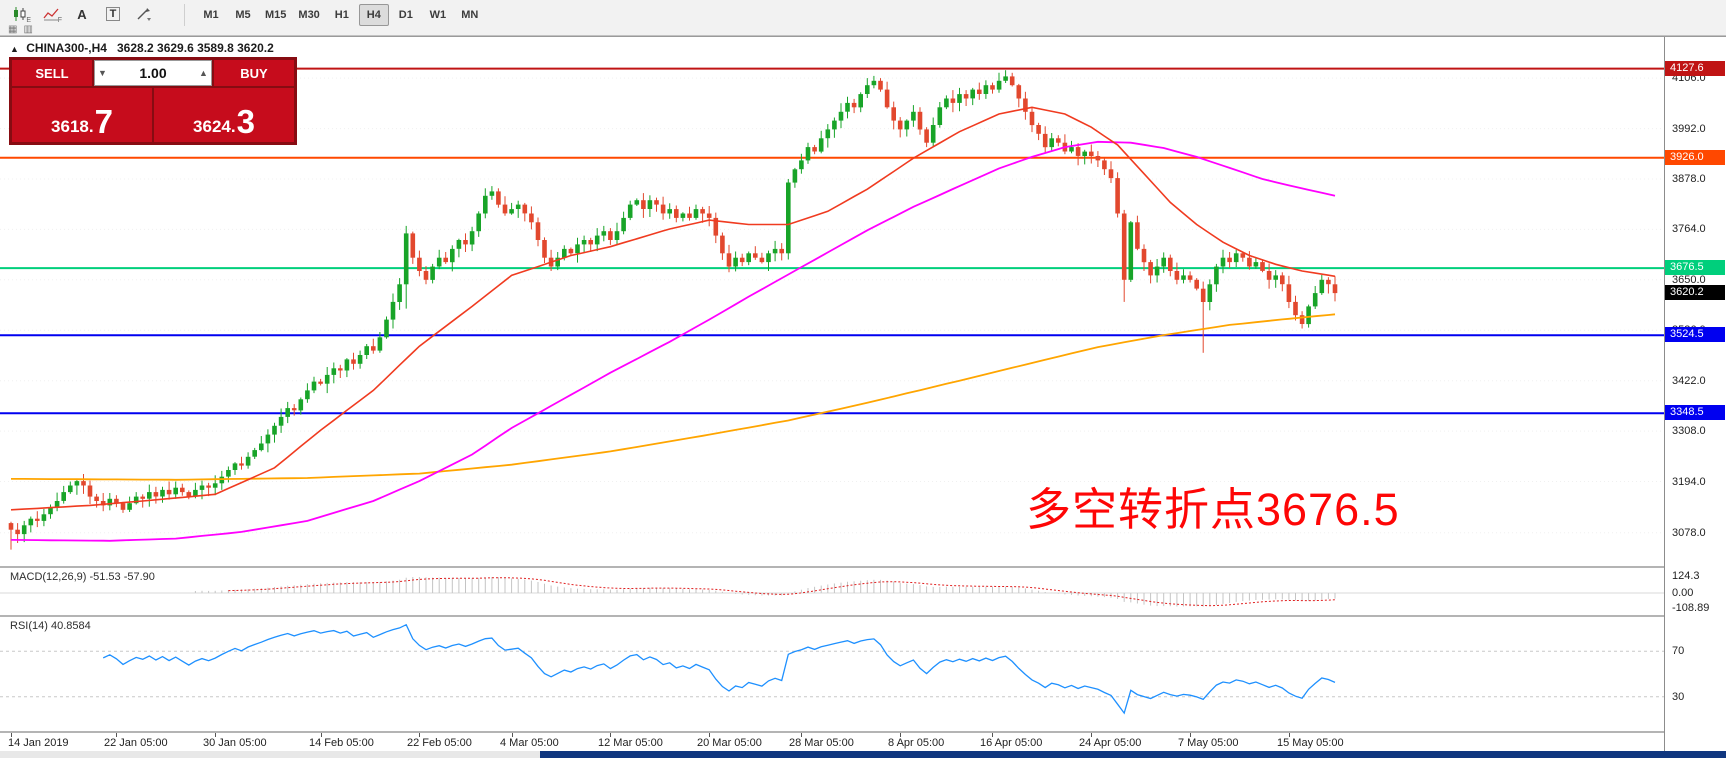 This screenshot has width=1726, height=758. I want to click on cursor-tool-icon, so click(144, 14).